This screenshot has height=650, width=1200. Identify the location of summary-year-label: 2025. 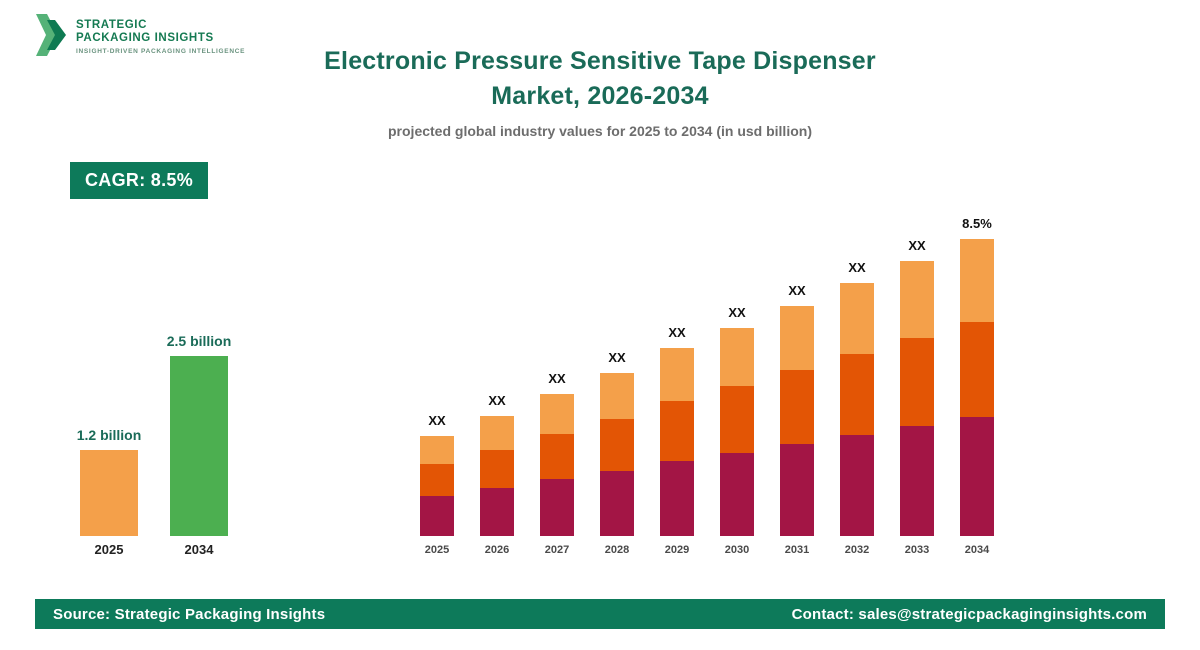
(109, 549).